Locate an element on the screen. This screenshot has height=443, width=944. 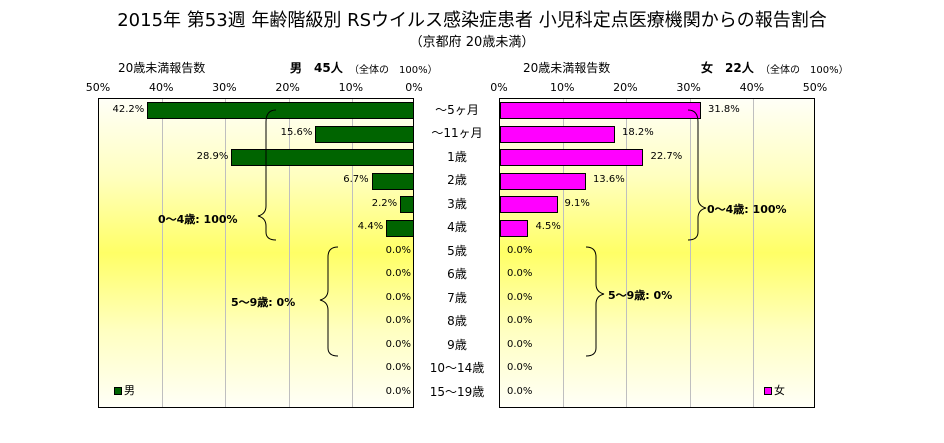
male-legend-label: 男 is located at coordinates (129, 390).